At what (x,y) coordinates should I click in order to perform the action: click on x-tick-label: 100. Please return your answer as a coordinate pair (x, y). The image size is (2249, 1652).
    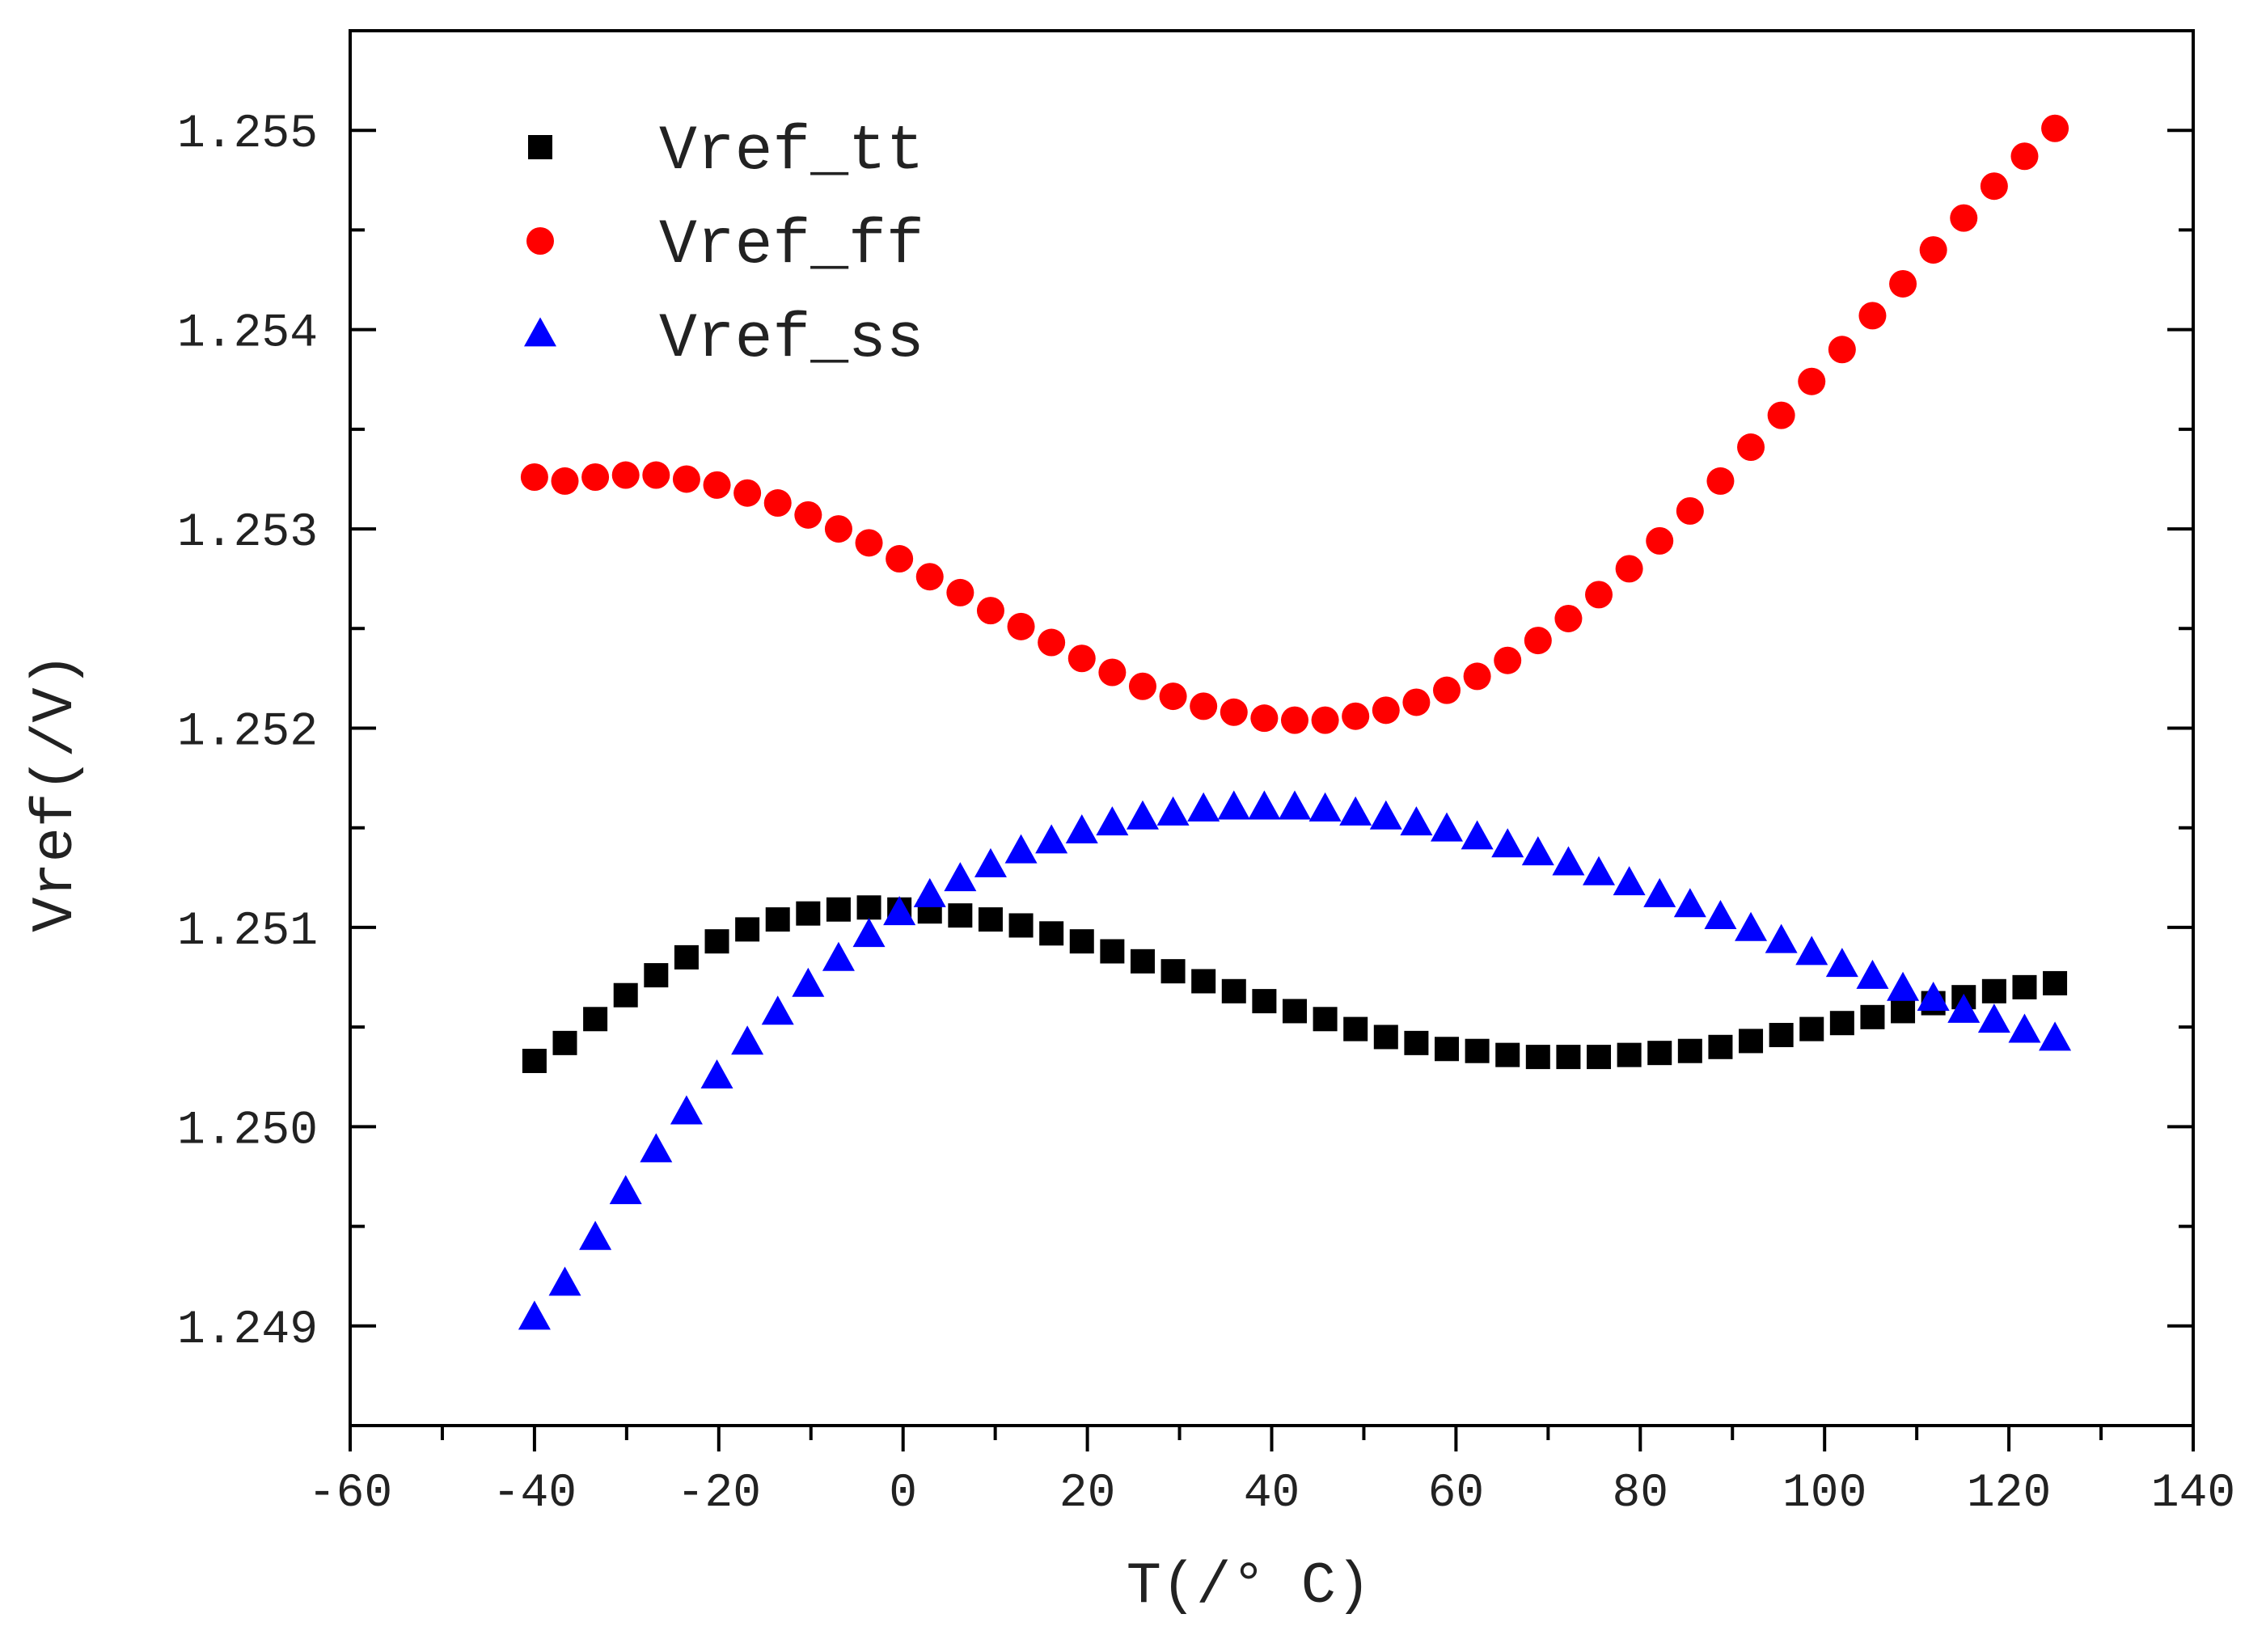
    Looking at the image, I should click on (1824, 1494).